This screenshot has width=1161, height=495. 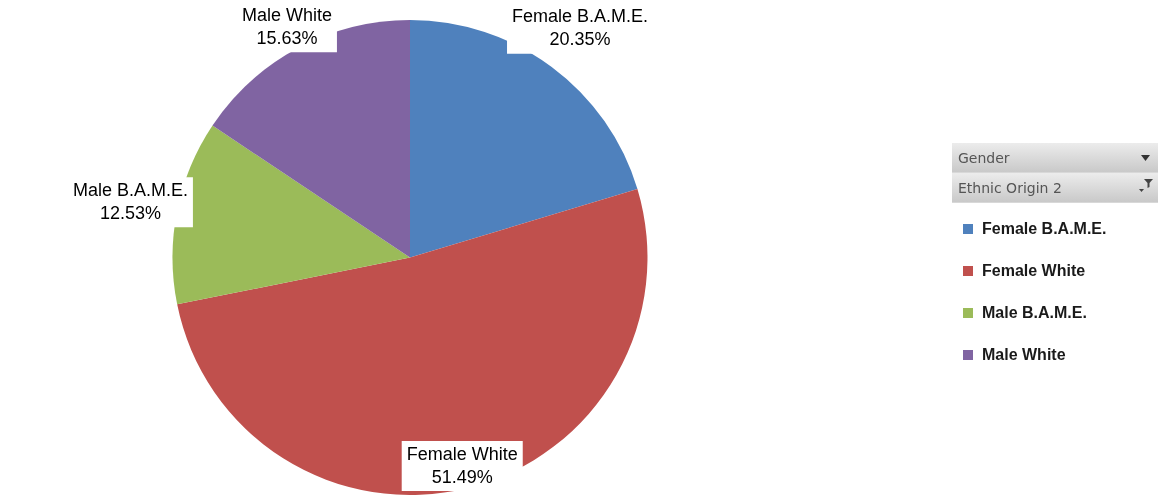 I want to click on data-label: 15.63%, so click(x=287, y=37).